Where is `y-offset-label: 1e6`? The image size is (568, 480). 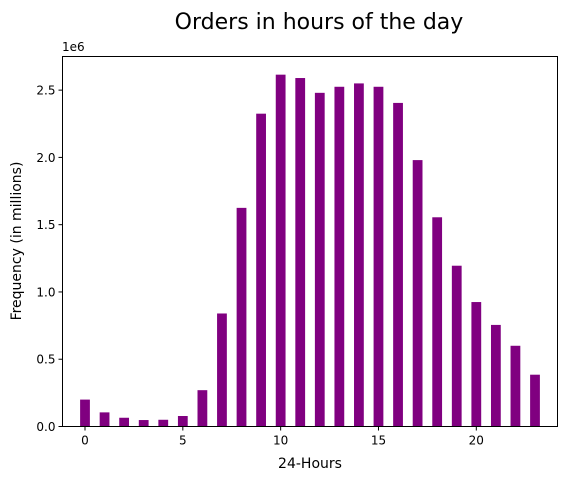
y-offset-label: 1e6 is located at coordinates (73, 47).